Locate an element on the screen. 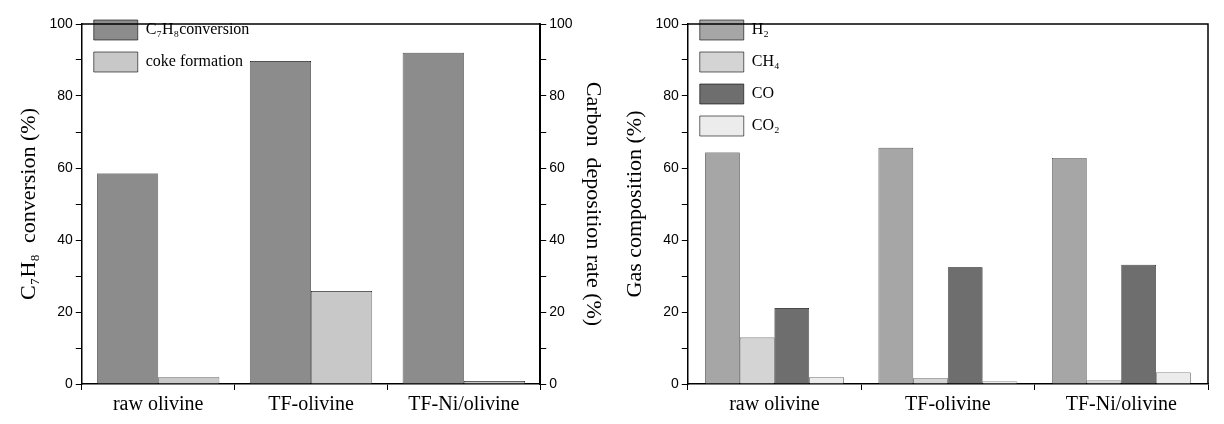  y-axis-title: C₇H₈ conversion (%) is located at coordinates (27, 204).